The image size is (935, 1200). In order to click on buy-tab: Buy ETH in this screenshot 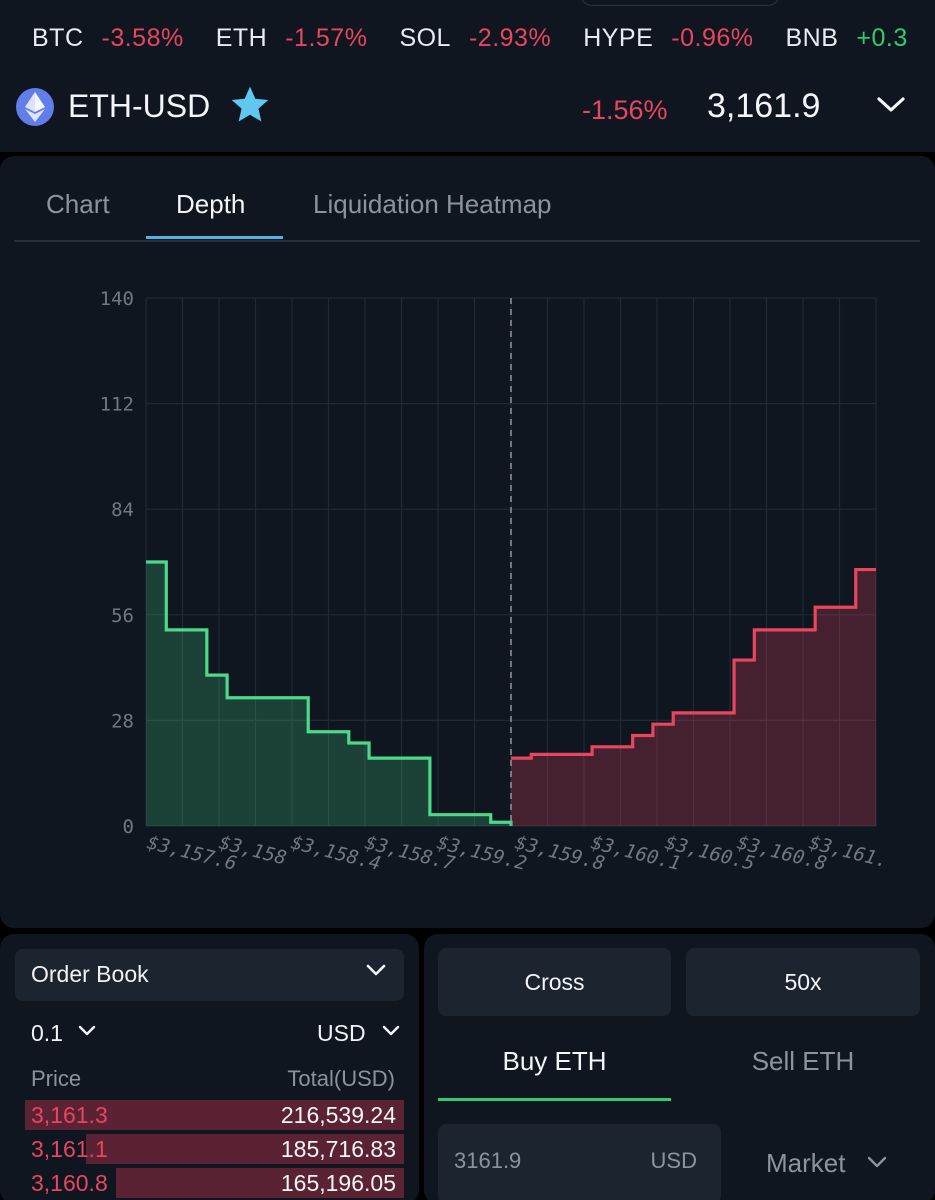, I will do `click(554, 1061)`.